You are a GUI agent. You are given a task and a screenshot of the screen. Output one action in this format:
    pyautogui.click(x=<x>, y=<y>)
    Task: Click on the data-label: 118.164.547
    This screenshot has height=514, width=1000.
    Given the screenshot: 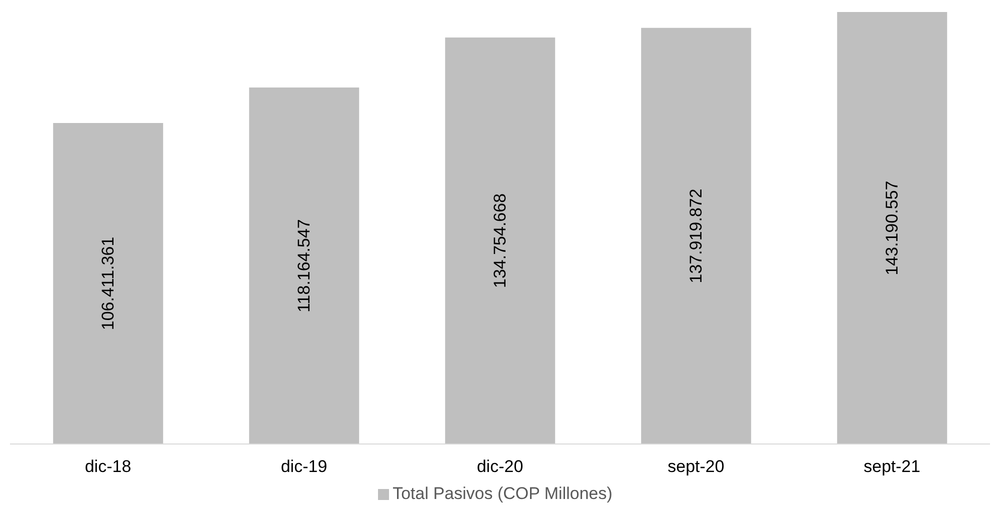 What is the action you would take?
    pyautogui.click(x=304, y=265)
    